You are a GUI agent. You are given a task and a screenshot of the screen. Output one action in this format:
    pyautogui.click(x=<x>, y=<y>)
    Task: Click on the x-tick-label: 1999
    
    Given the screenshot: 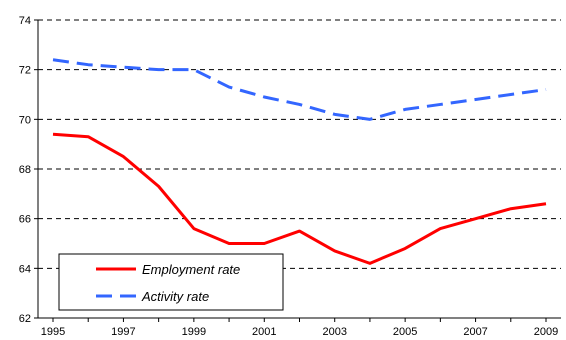 What is the action you would take?
    pyautogui.click(x=194, y=332)
    